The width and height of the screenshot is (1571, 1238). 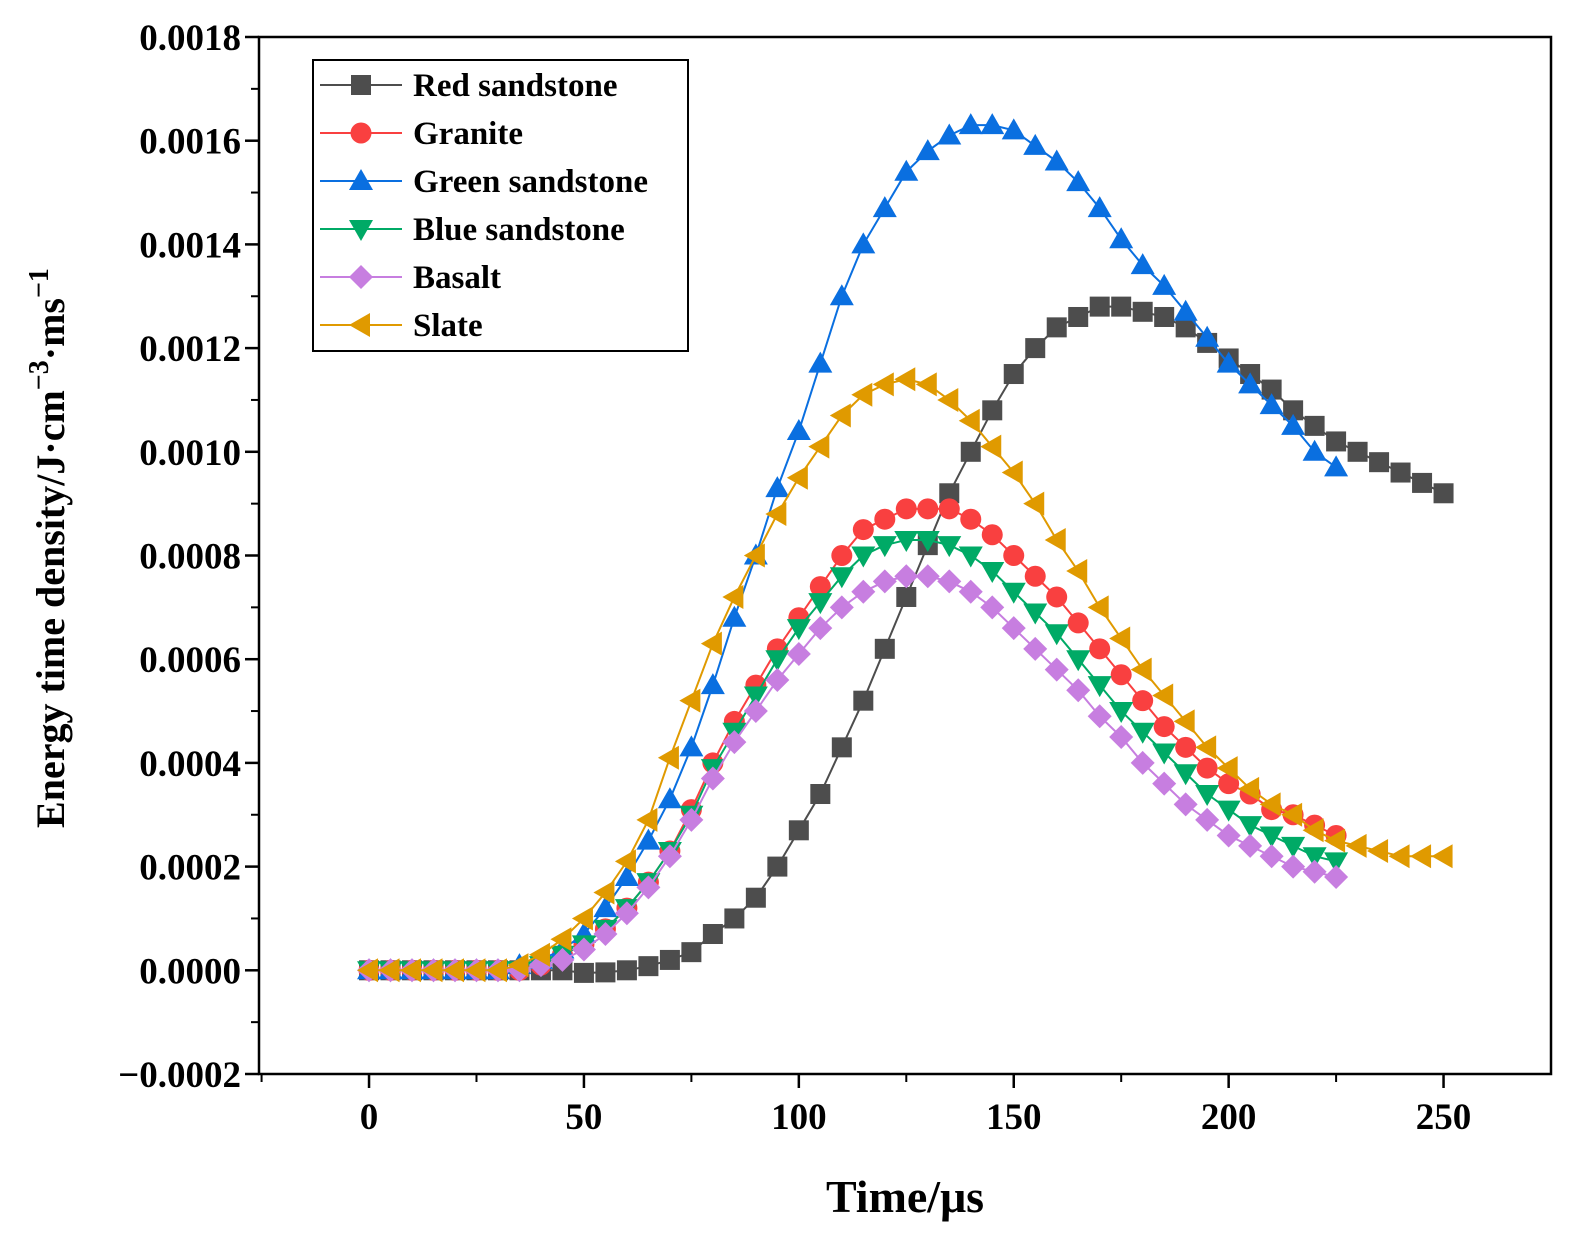 I want to click on y-tick-label: 0.0006, so click(x=190, y=660).